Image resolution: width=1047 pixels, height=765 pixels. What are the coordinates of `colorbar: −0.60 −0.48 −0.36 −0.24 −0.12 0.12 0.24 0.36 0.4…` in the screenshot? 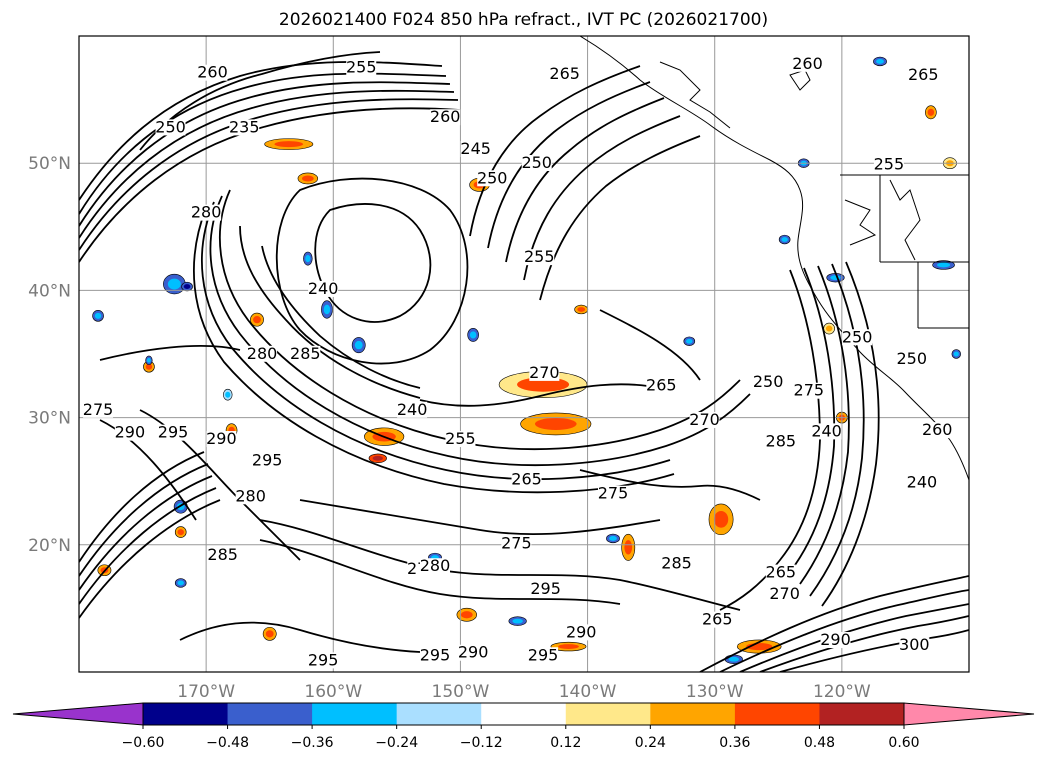 It's located at (523, 726).